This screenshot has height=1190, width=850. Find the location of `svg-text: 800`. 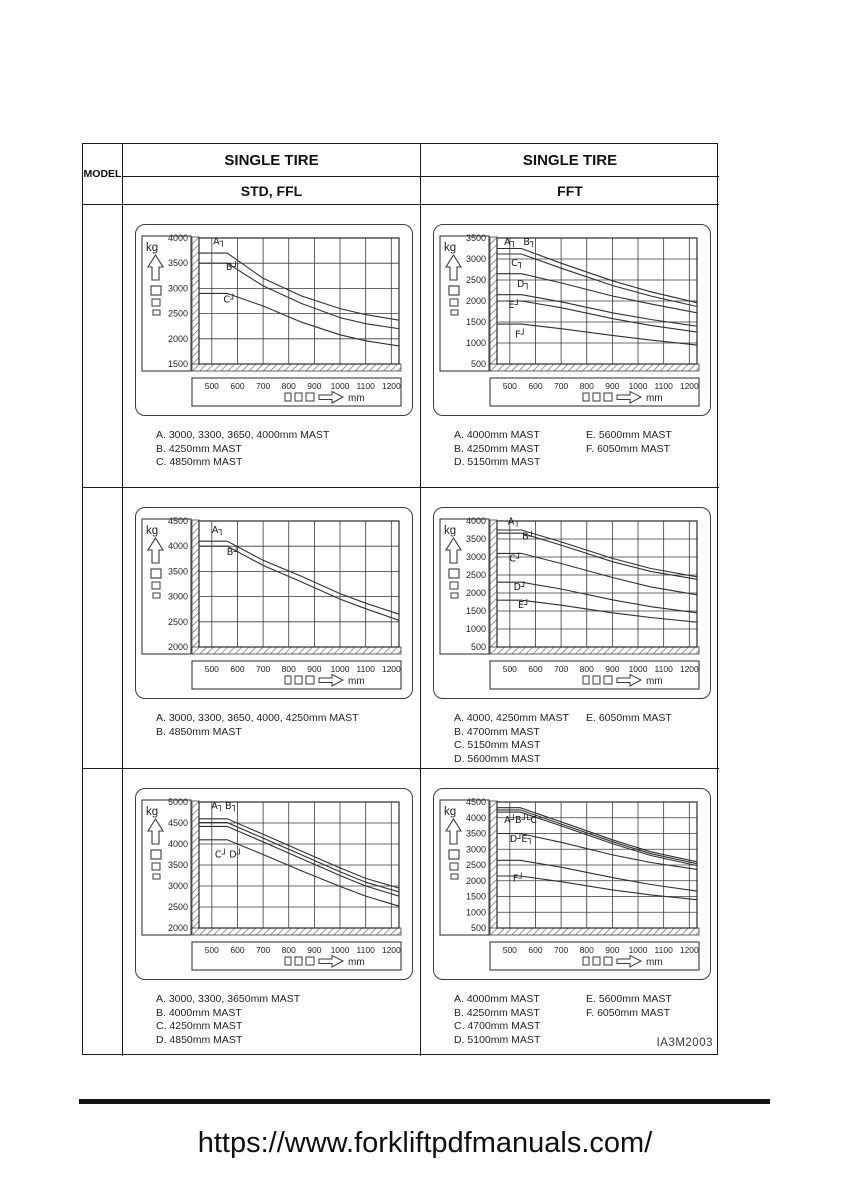

svg-text: 800 is located at coordinates (587, 669).